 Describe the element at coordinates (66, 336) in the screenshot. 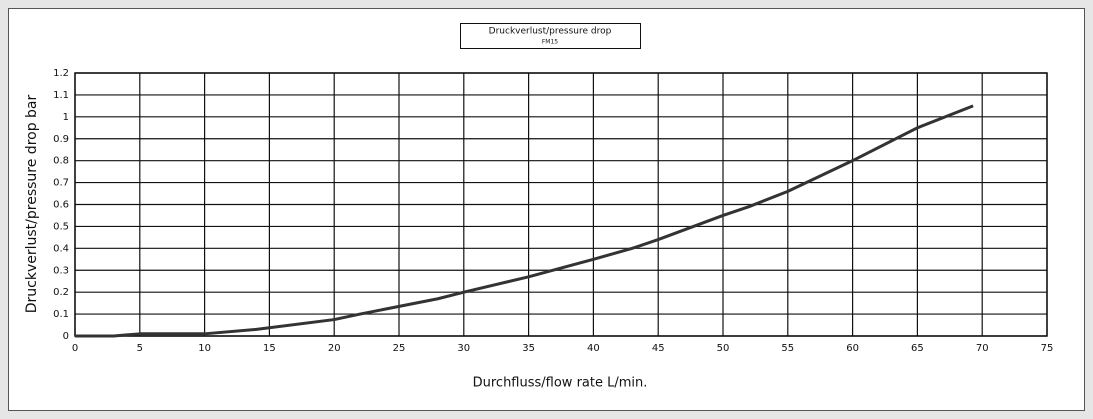

I see `y-tick-label: 0` at that location.